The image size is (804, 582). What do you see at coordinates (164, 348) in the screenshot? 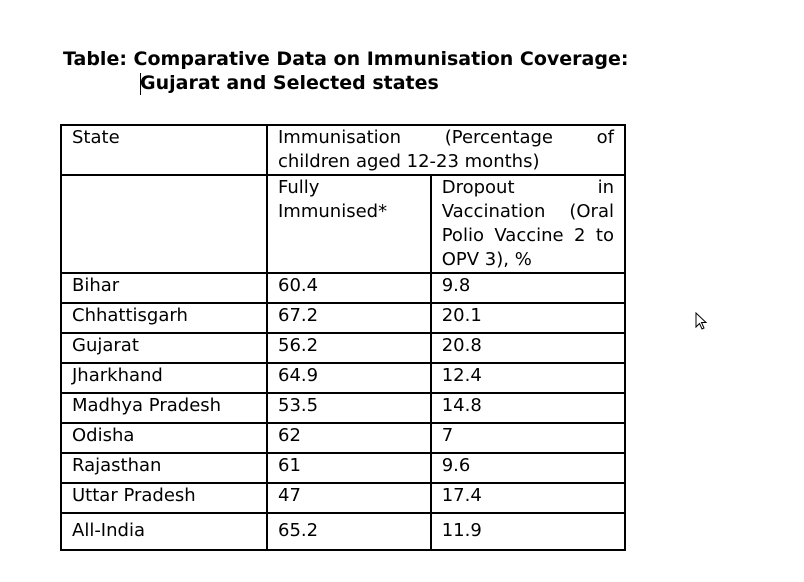
I see `cell-state: Gujarat` at bounding box center [164, 348].